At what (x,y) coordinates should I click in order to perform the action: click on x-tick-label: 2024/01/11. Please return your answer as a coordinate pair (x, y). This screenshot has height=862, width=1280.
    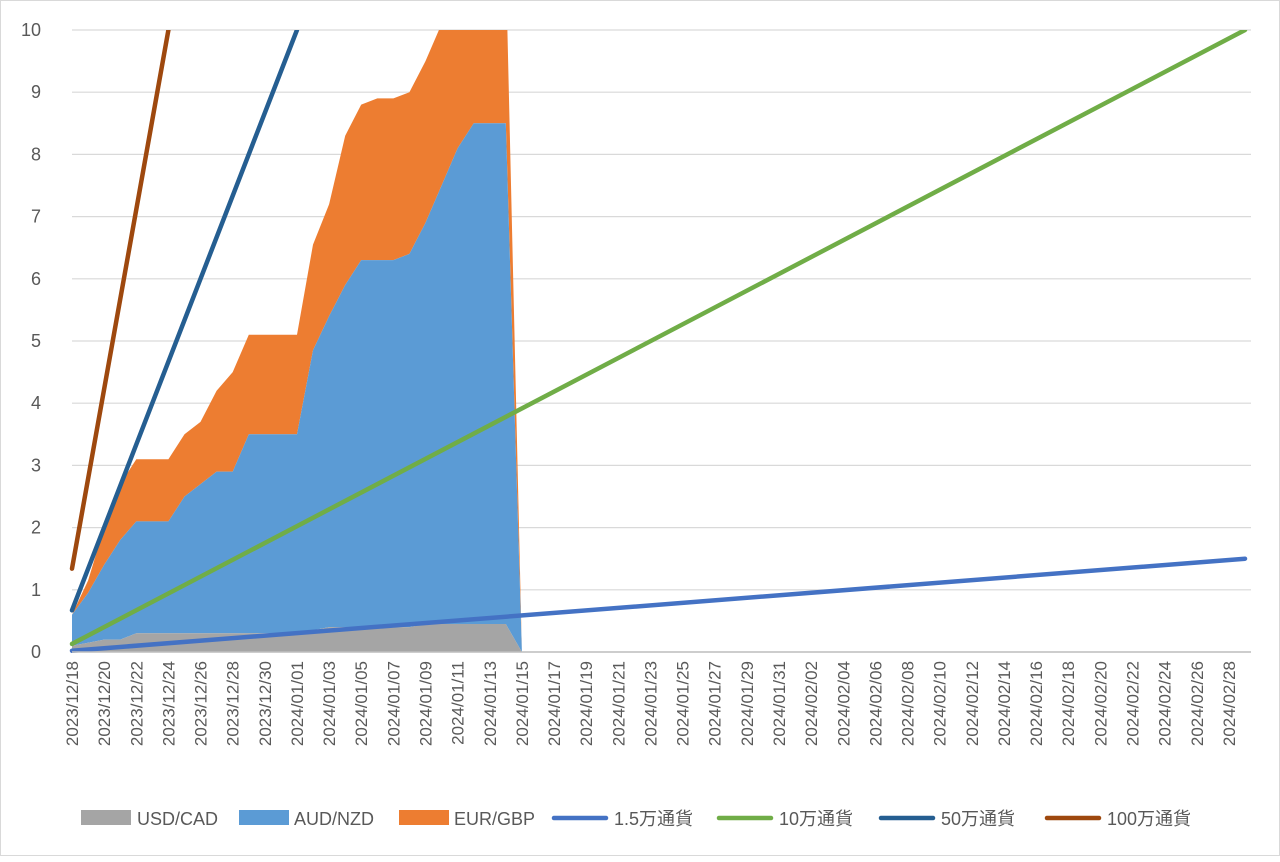
    Looking at the image, I should click on (458, 703).